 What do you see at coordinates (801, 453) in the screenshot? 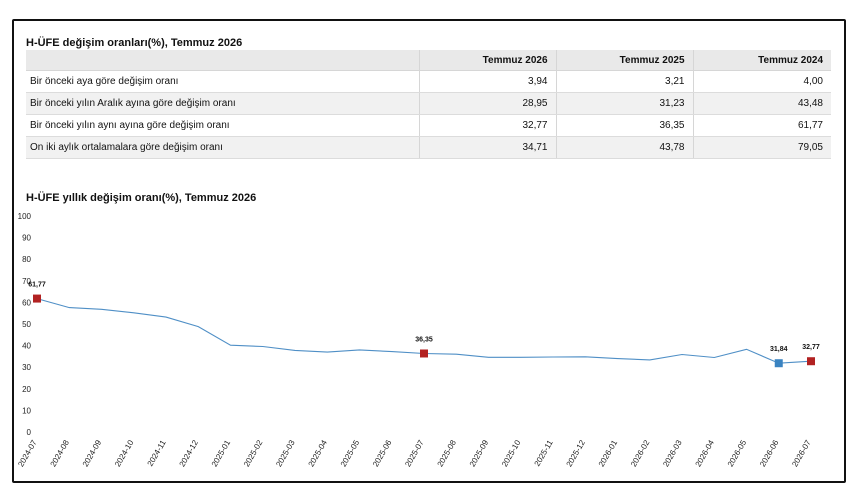
I see `x-tick-label: 2026-07` at bounding box center [801, 453].